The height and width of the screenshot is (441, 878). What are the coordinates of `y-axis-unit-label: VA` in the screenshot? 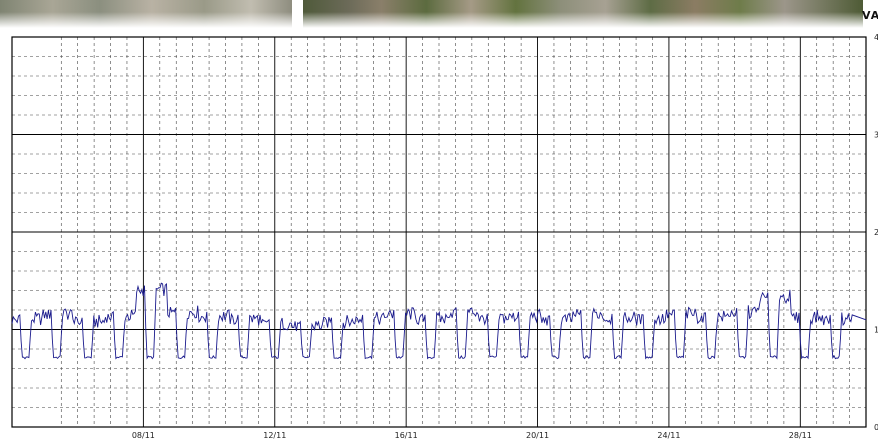 It's located at (870, 15).